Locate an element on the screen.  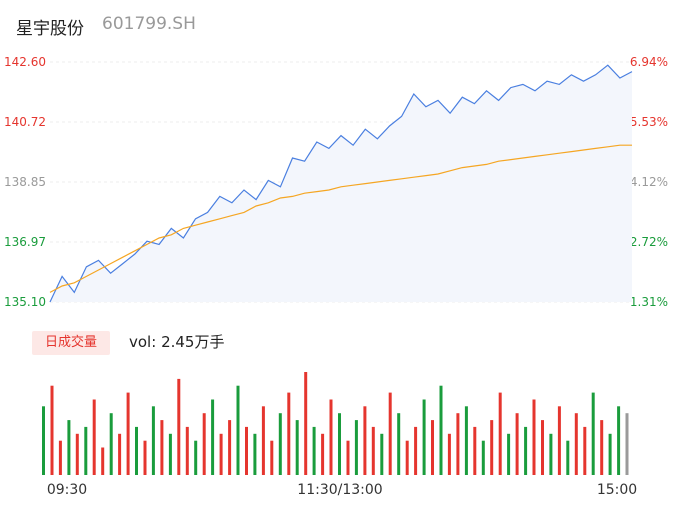
y-right-tick-label: 6.94% is located at coordinates (649, 62).